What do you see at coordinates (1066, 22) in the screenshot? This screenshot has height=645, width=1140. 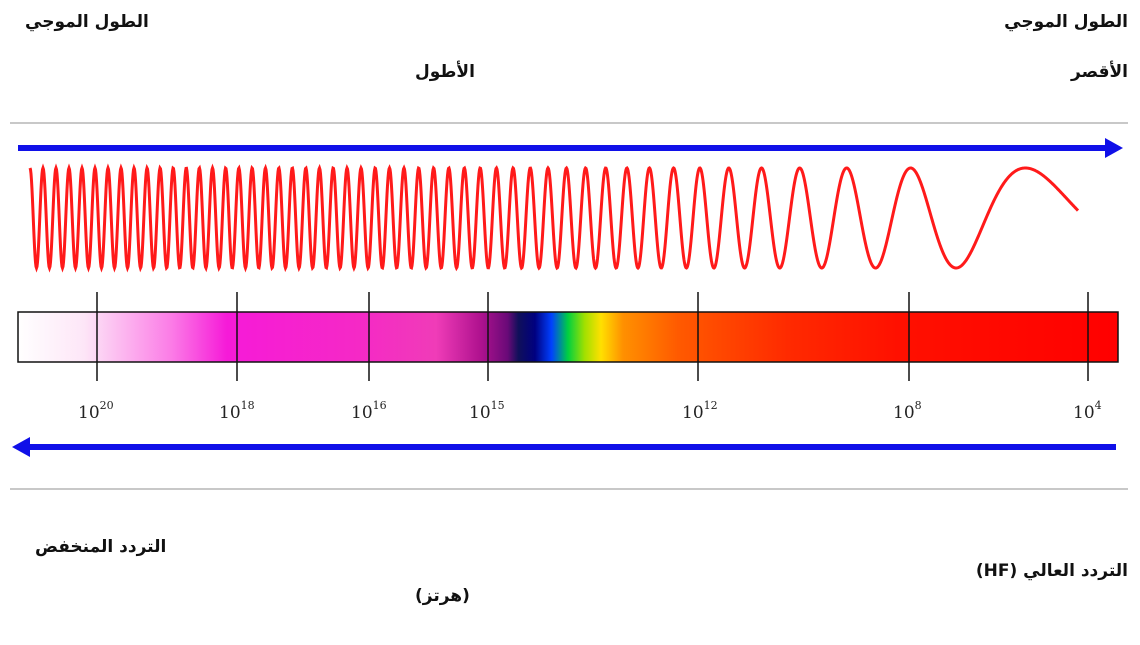 I see `wavelength-label-right: الطول الموجي` at bounding box center [1066, 22].